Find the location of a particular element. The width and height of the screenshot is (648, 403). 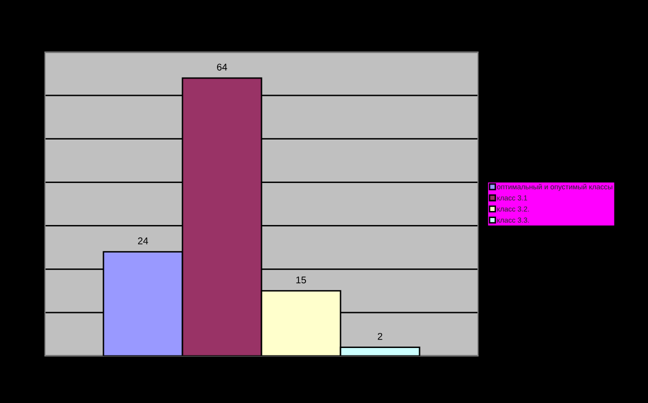

data-label: 15 is located at coordinates (301, 280).